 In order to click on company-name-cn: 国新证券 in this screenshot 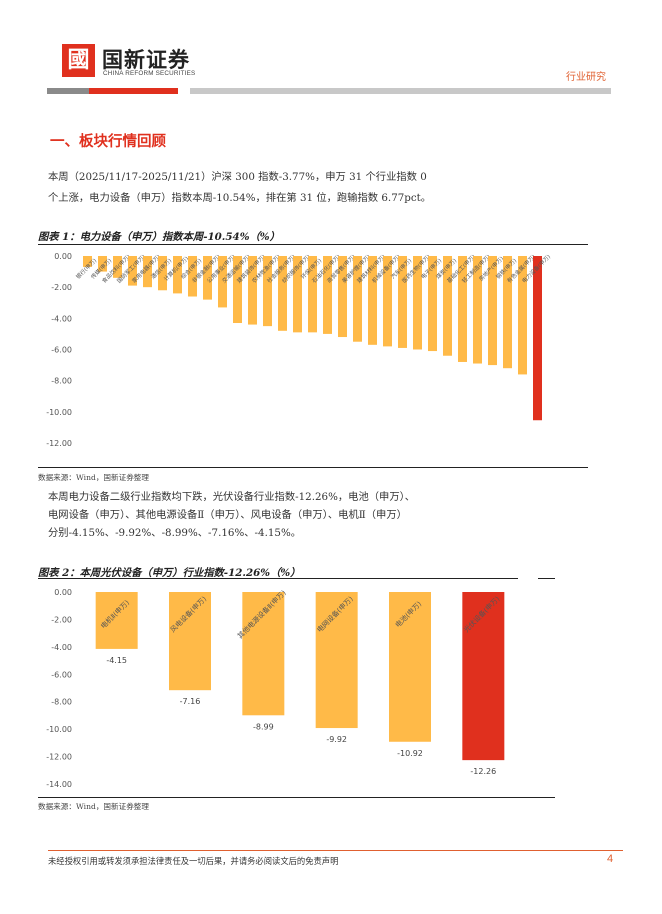, I will do `click(146, 59)`.